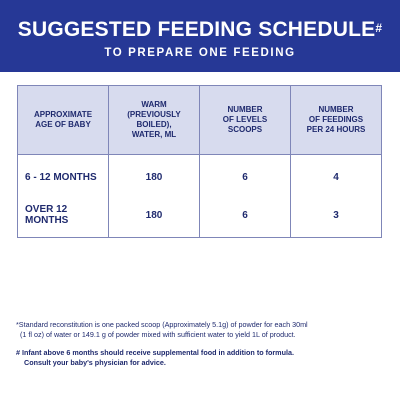 Image resolution: width=400 pixels, height=400 pixels. Describe the element at coordinates (63, 217) in the screenshot. I see `row-age: OVER 12 MONTHS` at that location.